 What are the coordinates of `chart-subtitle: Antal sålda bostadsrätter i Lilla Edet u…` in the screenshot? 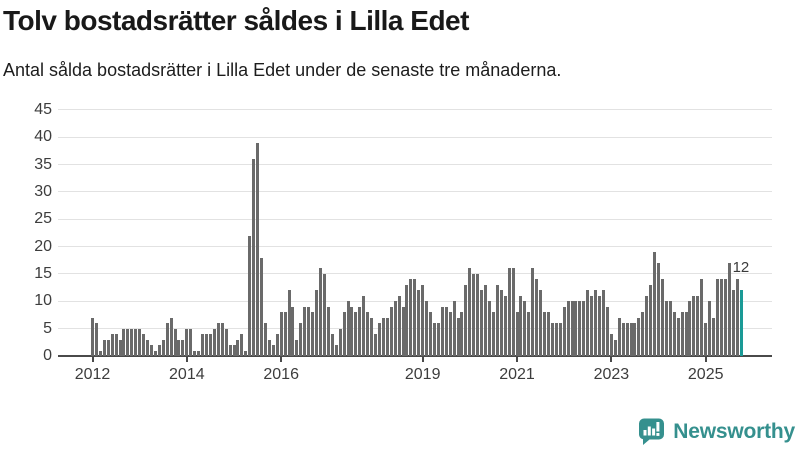 It's located at (282, 70).